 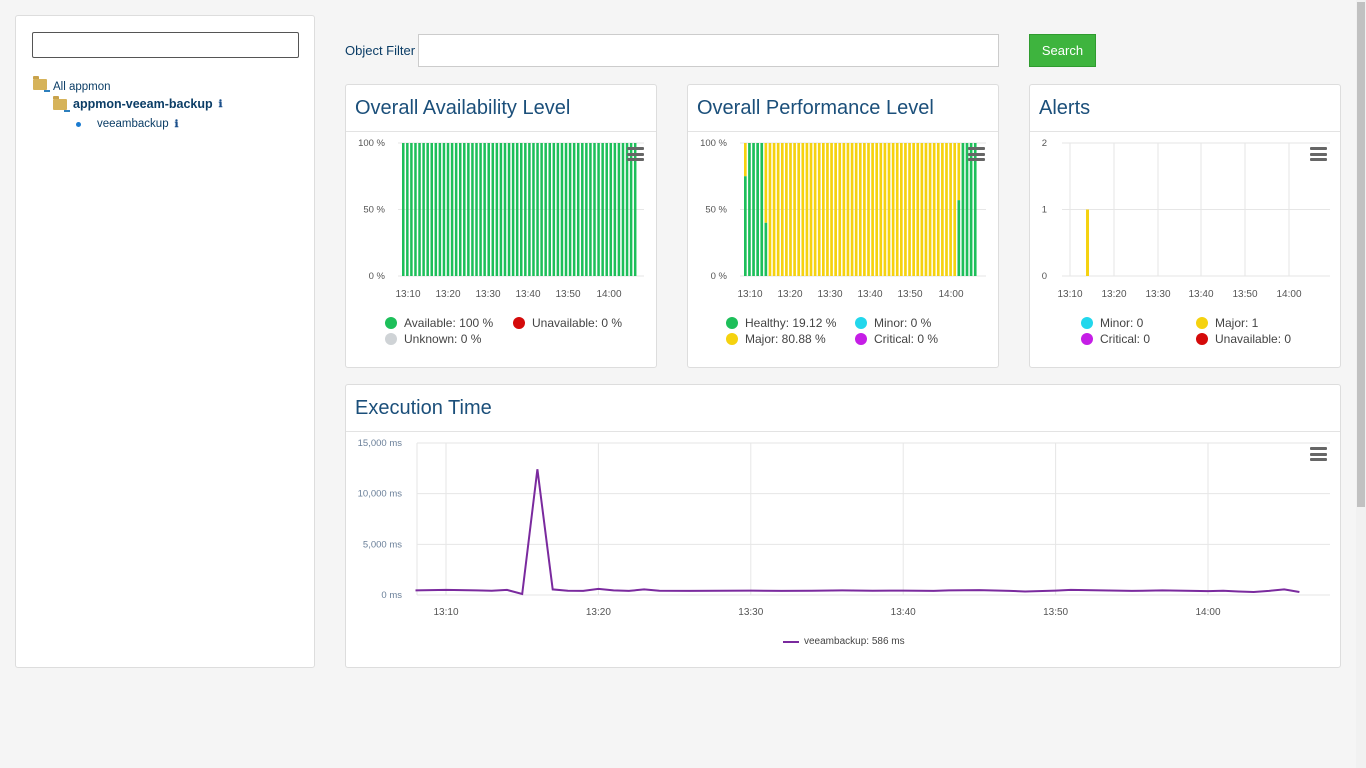 What do you see at coordinates (127, 84) in the screenshot?
I see `tree-node-all-appmon: All appmon` at bounding box center [127, 84].